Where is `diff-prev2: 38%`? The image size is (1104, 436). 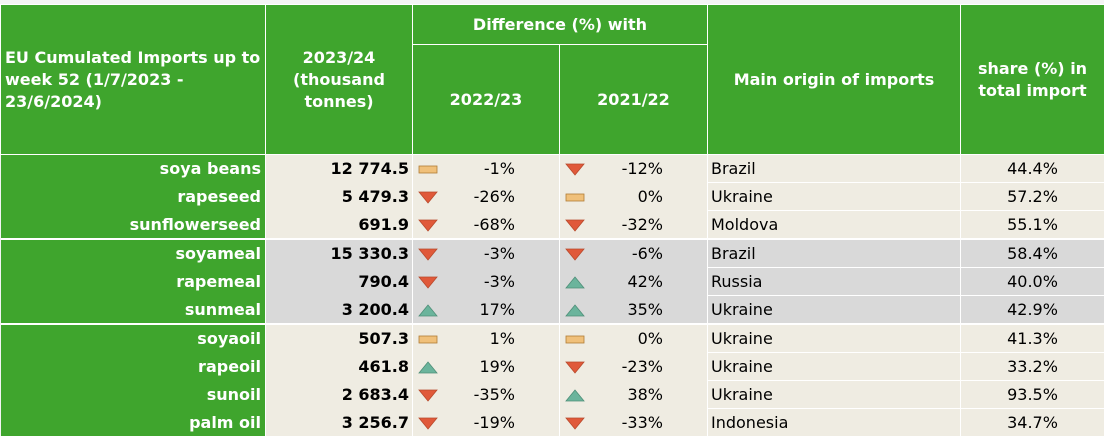 diff-prev2: 38% is located at coordinates (634, 395).